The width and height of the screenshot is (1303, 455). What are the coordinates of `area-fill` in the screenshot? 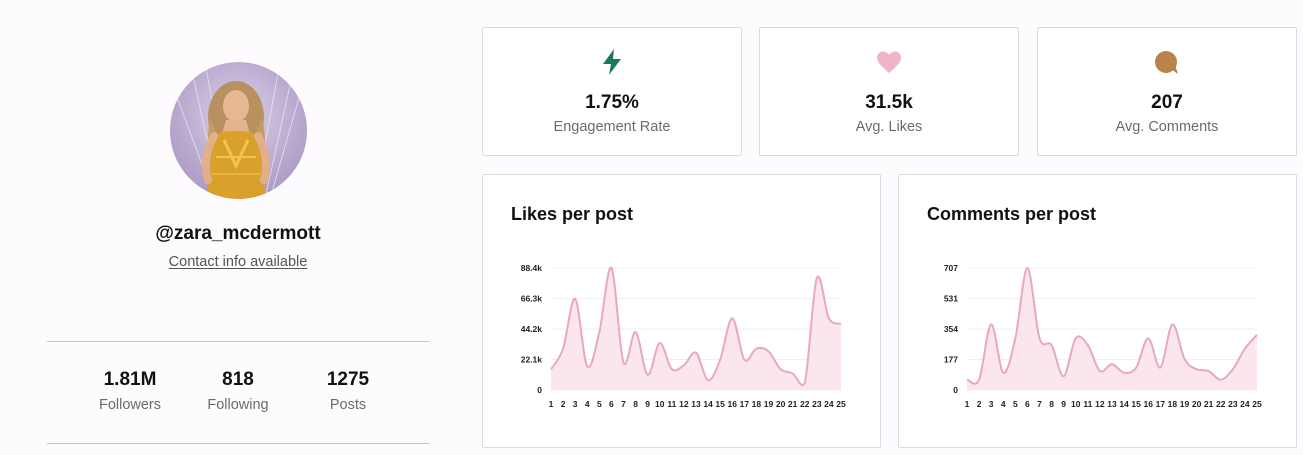 It's located at (696, 328).